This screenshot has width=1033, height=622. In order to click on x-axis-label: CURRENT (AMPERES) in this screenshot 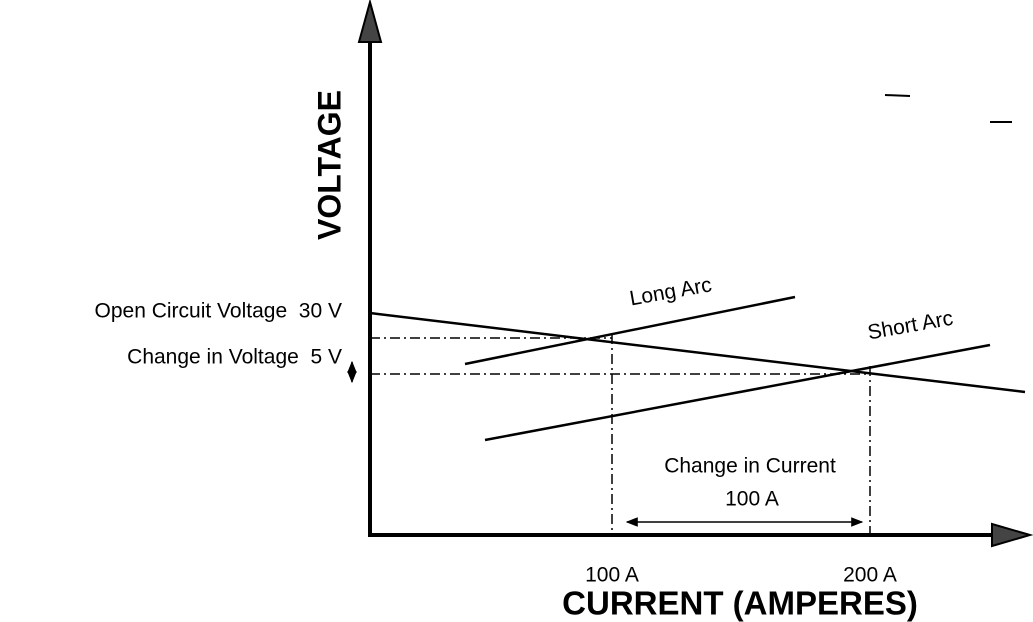, I will do `click(740, 603)`.